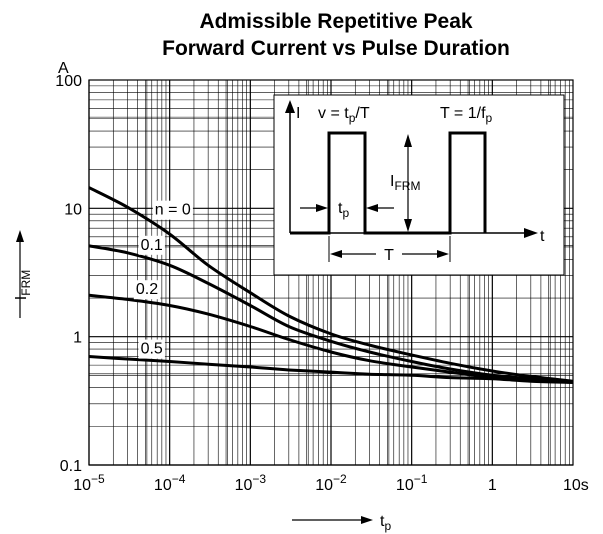 This screenshot has height=534, width=603. What do you see at coordinates (71, 466) in the screenshot?
I see `y-tick-label: 0.1` at bounding box center [71, 466].